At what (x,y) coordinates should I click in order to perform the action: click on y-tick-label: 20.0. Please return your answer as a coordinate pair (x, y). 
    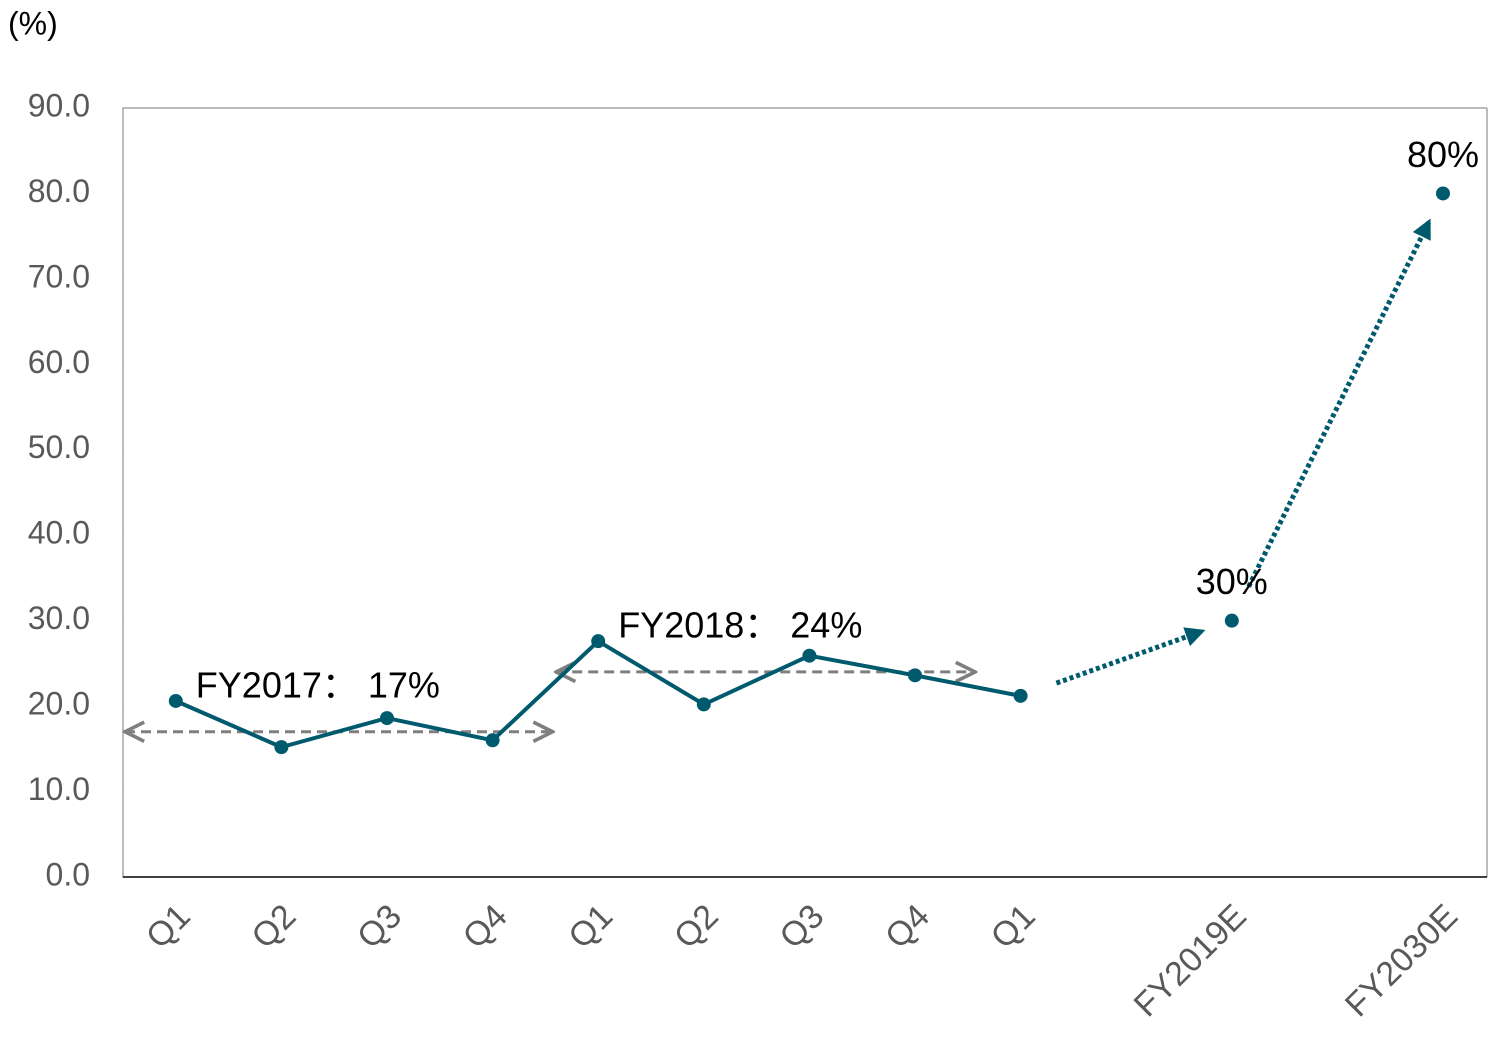
    Looking at the image, I should click on (59, 704).